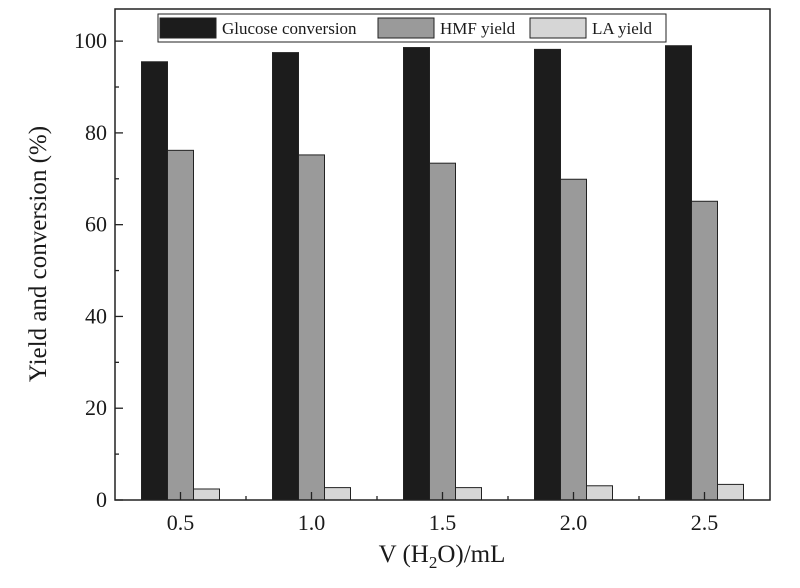 The image size is (800, 588). I want to click on x-tick-label: 2.5, so click(705, 522).